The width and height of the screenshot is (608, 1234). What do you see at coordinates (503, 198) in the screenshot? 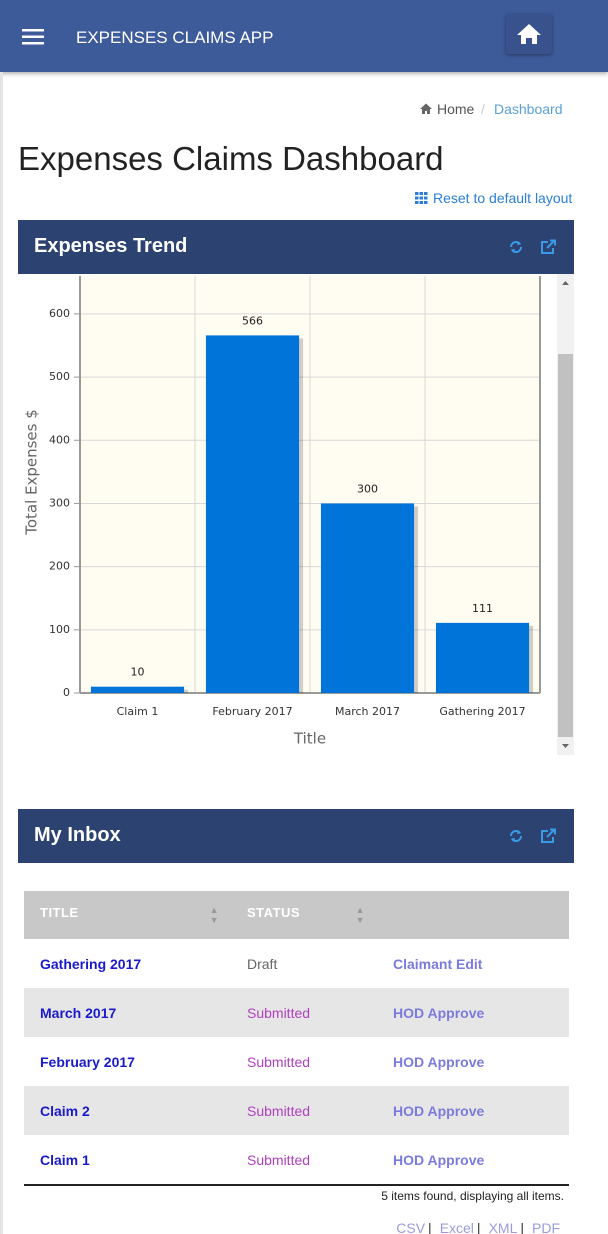
I see `reset-layout-link: Reset to default layout` at bounding box center [503, 198].